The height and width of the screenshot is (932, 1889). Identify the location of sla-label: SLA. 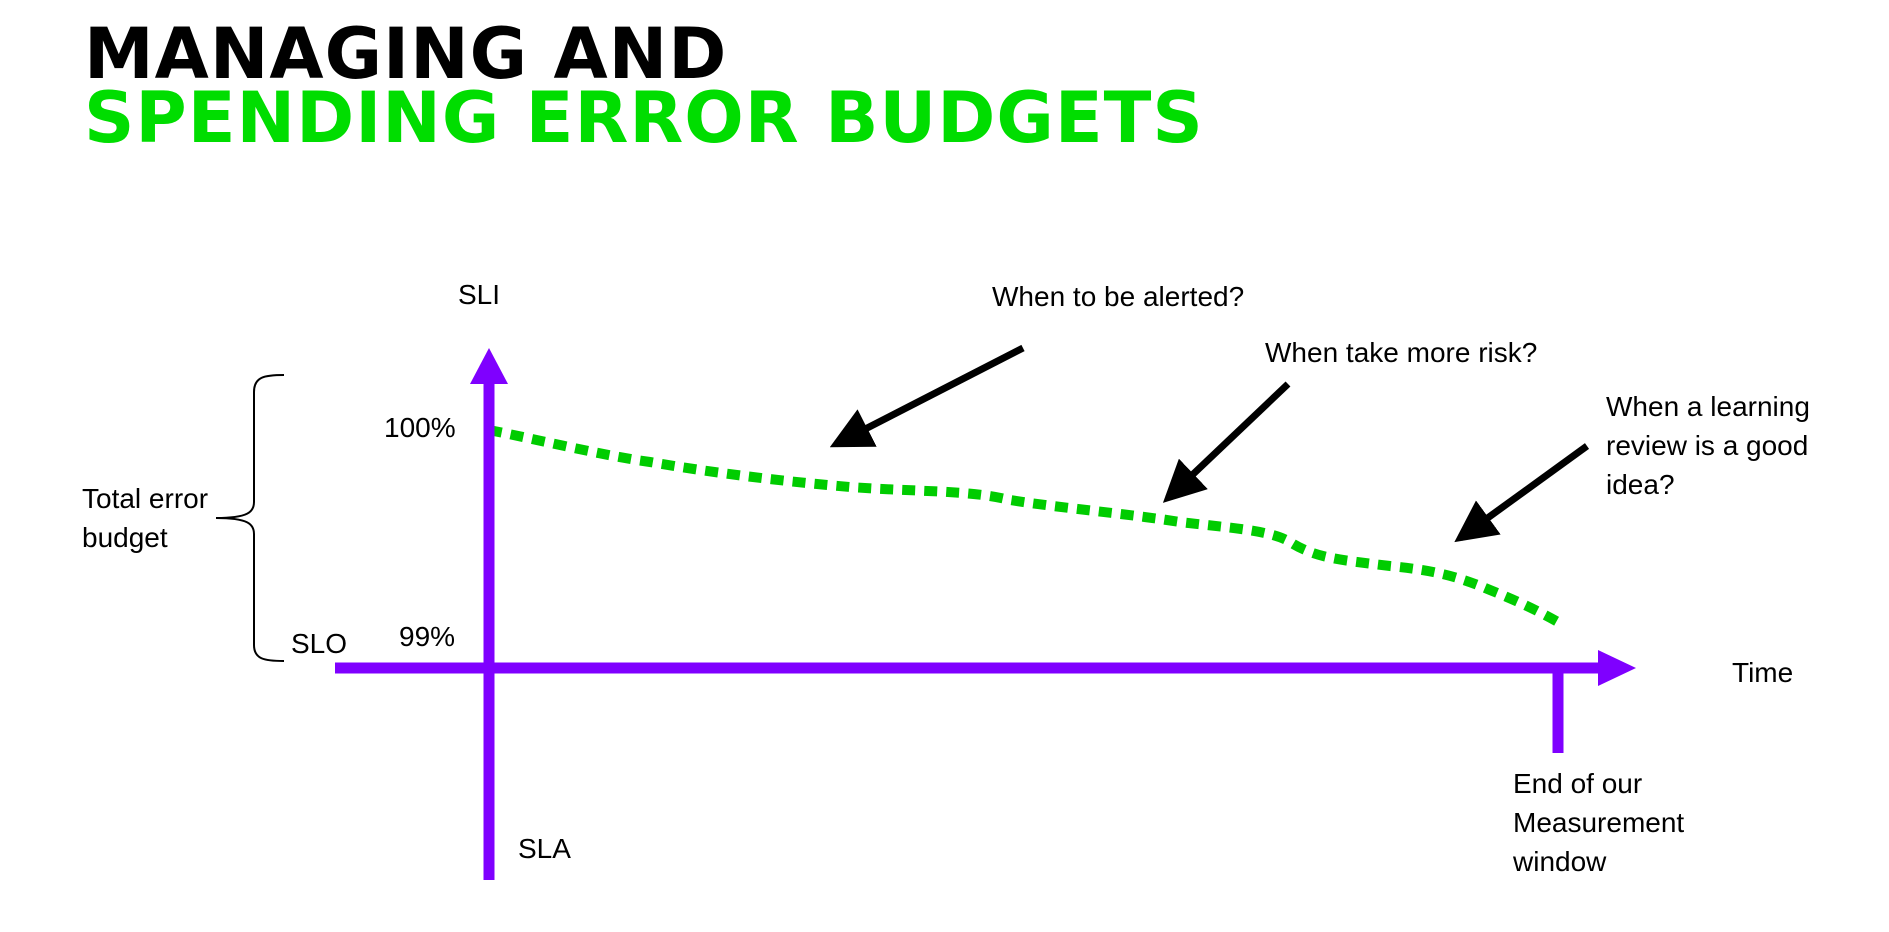
(544, 848).